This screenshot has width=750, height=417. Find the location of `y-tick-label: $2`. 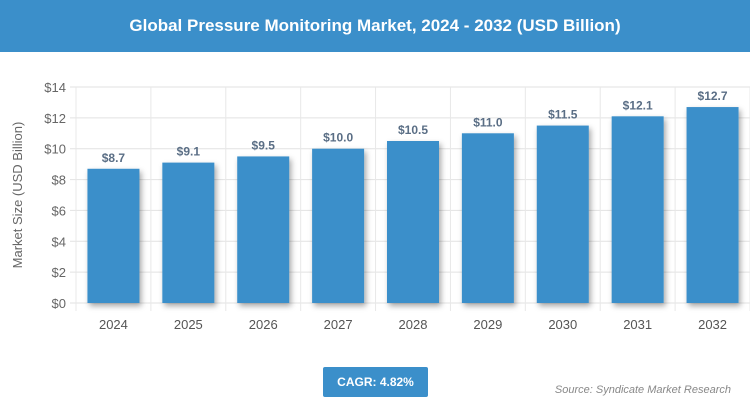

y-tick-label: $2 is located at coordinates (59, 272).